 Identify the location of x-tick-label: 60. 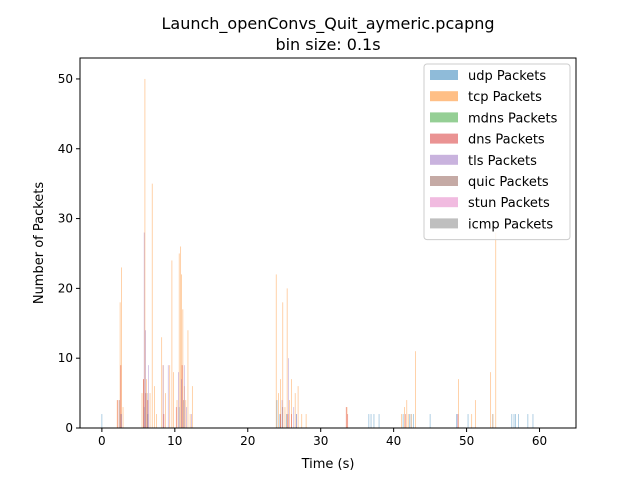
(539, 441).